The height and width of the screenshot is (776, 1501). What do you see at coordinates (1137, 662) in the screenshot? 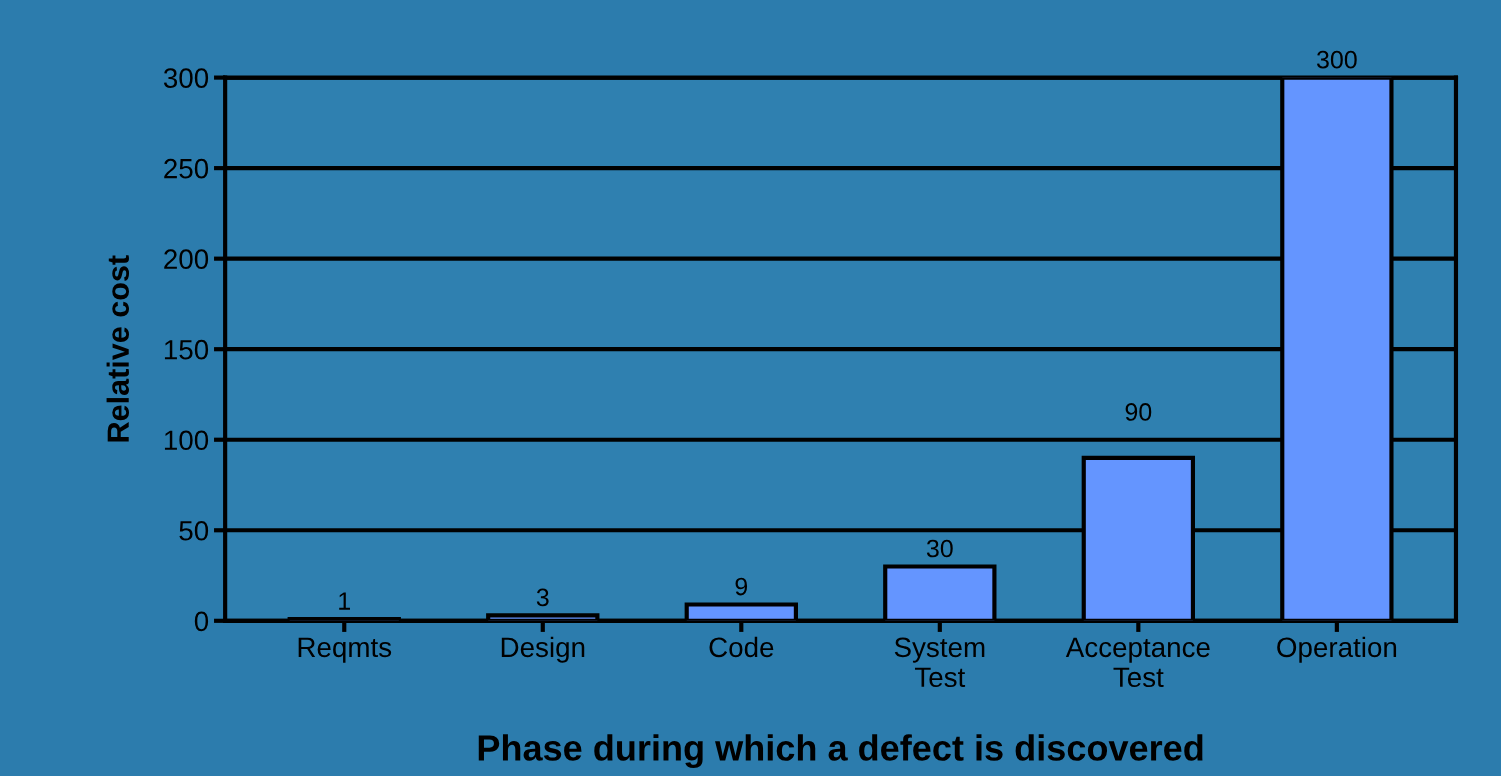
I see `x-tick-label: Acceptance Test` at bounding box center [1137, 662].